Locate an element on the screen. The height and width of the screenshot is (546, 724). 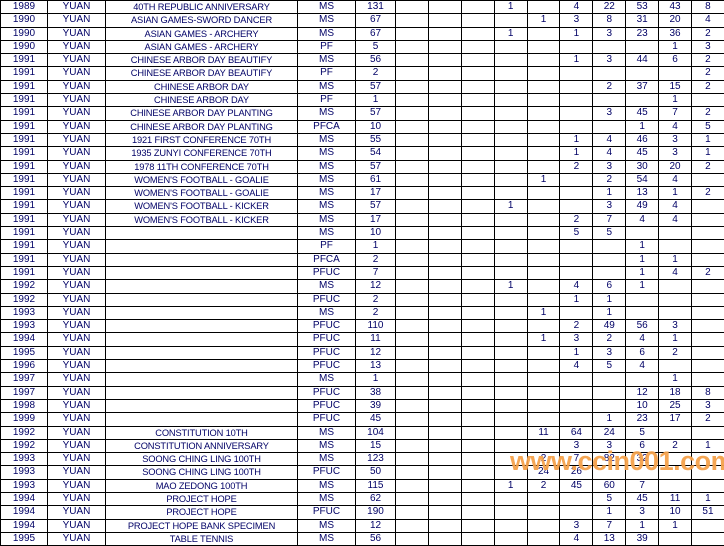
cell-count: 115 is located at coordinates (376, 485).